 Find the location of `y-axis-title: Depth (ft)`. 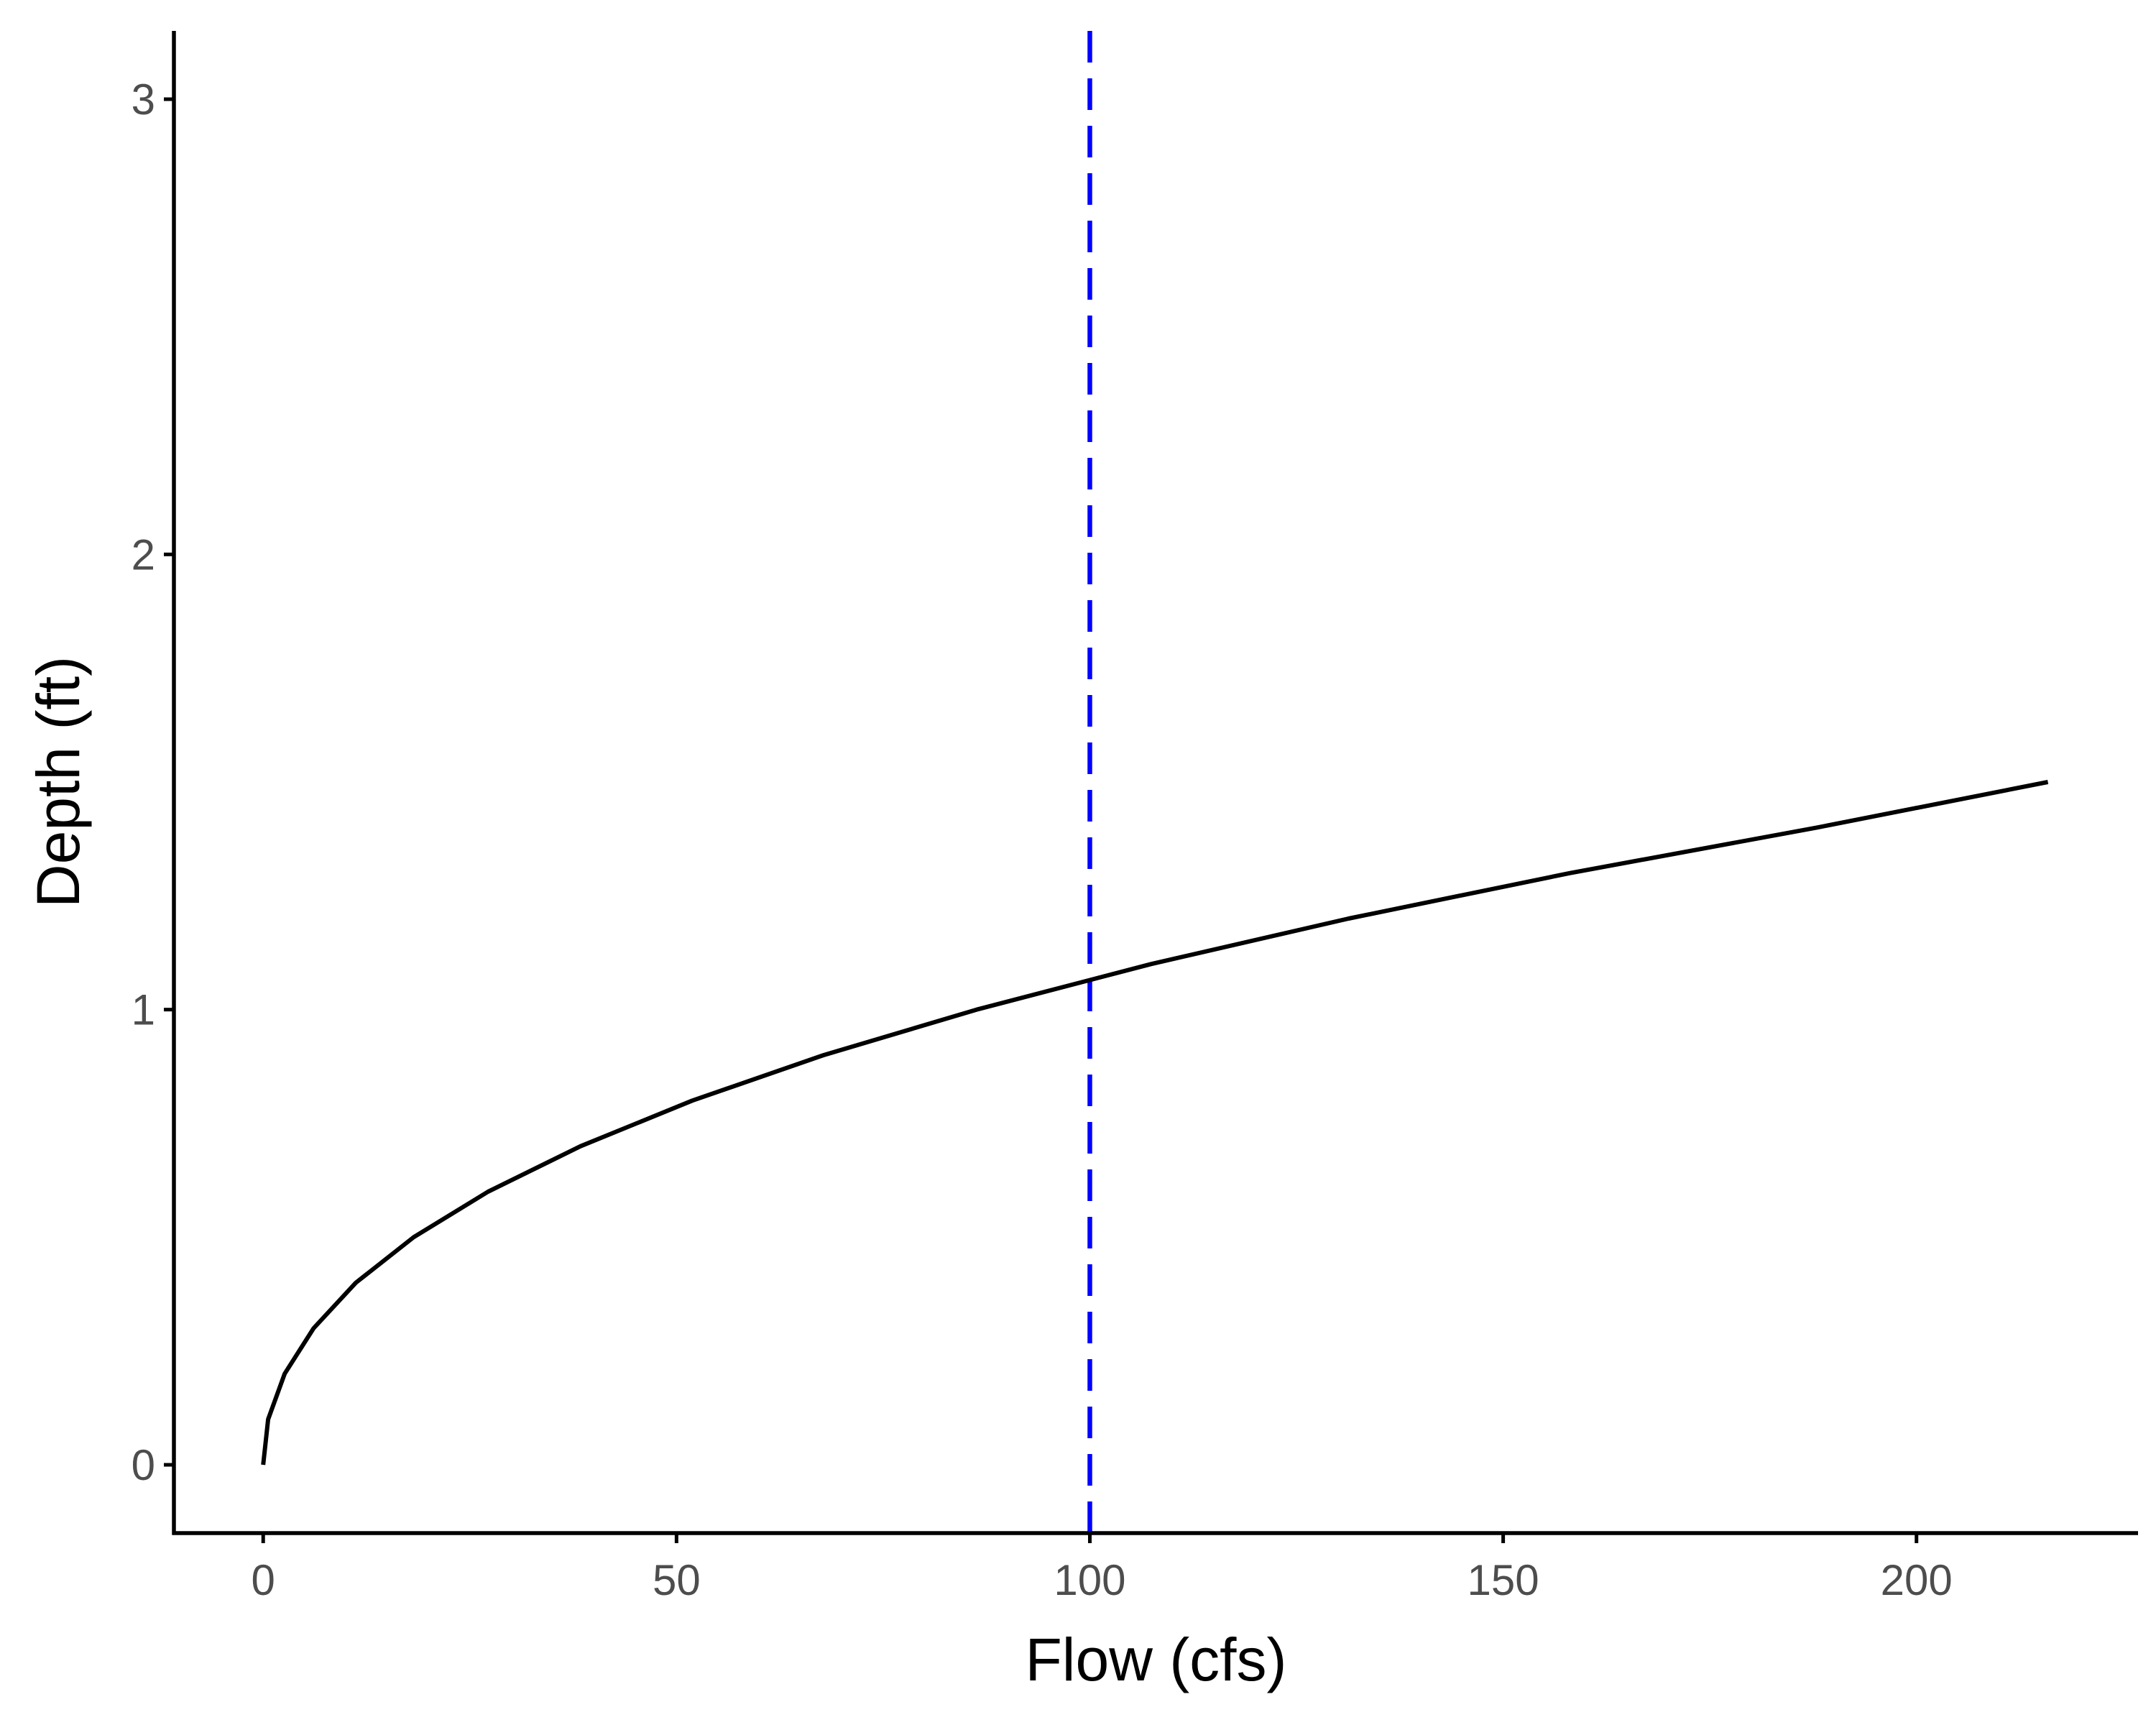

y-axis-title: Depth (ft) is located at coordinates (58, 782).